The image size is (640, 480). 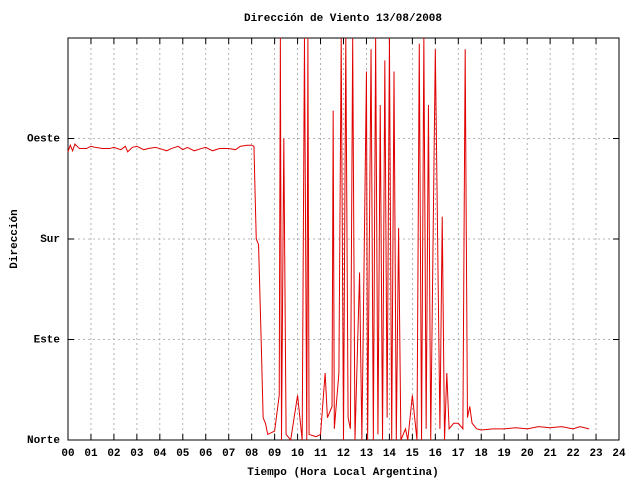 What do you see at coordinates (67, 454) in the screenshot?
I see `x-tick-label: 00` at bounding box center [67, 454].